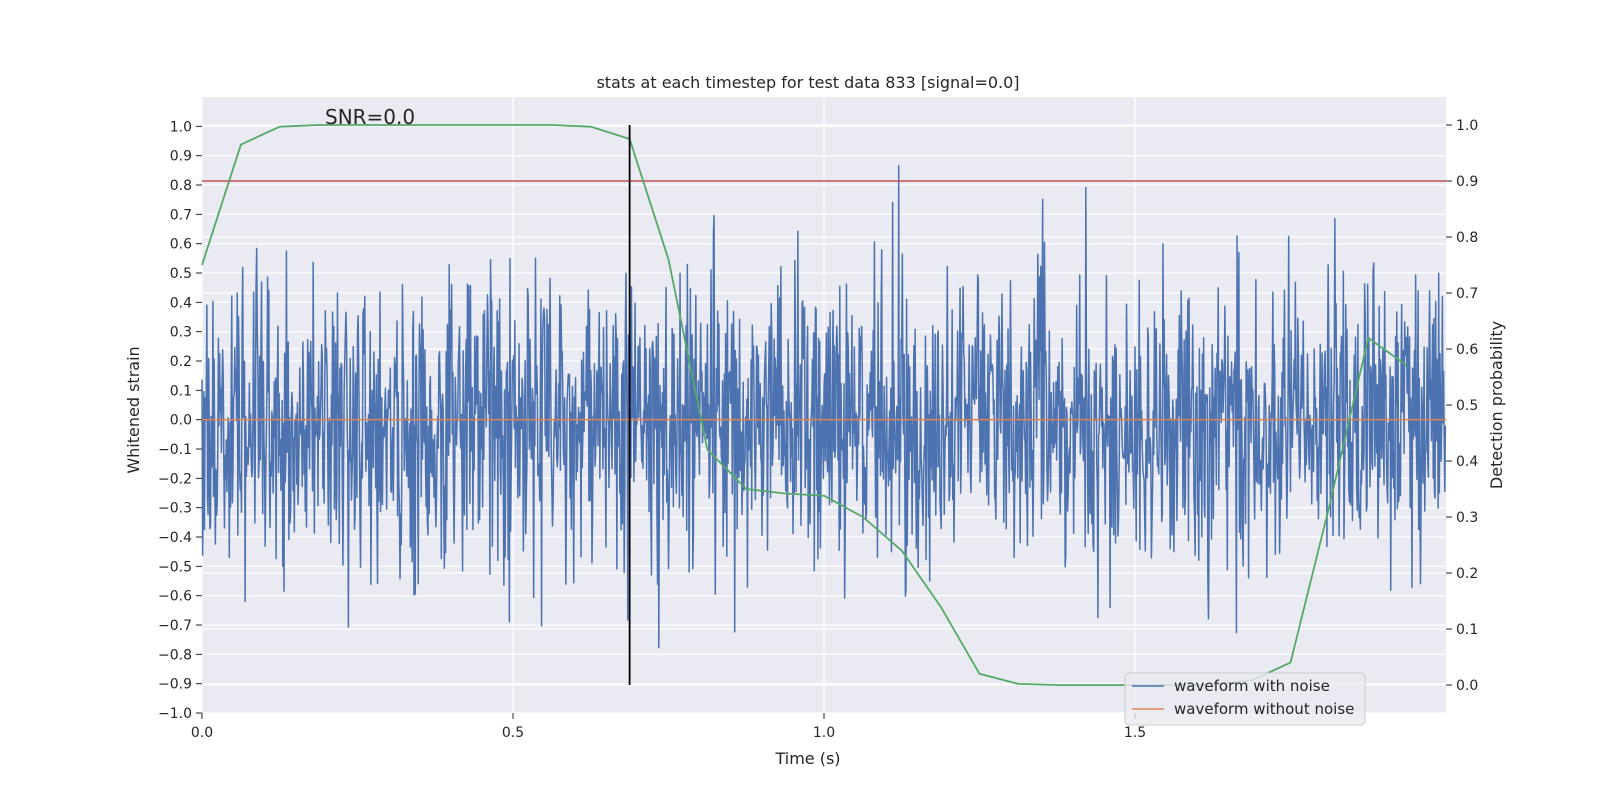  Describe the element at coordinates (181, 127) in the screenshot. I see `y-tick-label: 1.0` at that location.